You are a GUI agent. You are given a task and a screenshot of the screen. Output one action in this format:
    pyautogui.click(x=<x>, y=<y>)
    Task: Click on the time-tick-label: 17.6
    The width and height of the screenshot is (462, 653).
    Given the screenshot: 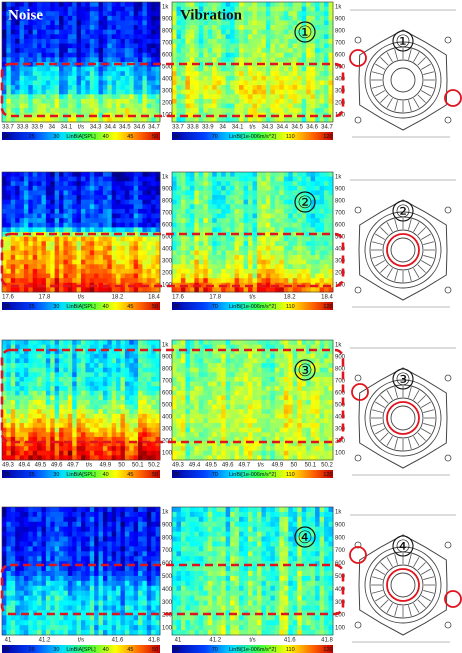 What is the action you would take?
    pyautogui.click(x=8, y=298)
    